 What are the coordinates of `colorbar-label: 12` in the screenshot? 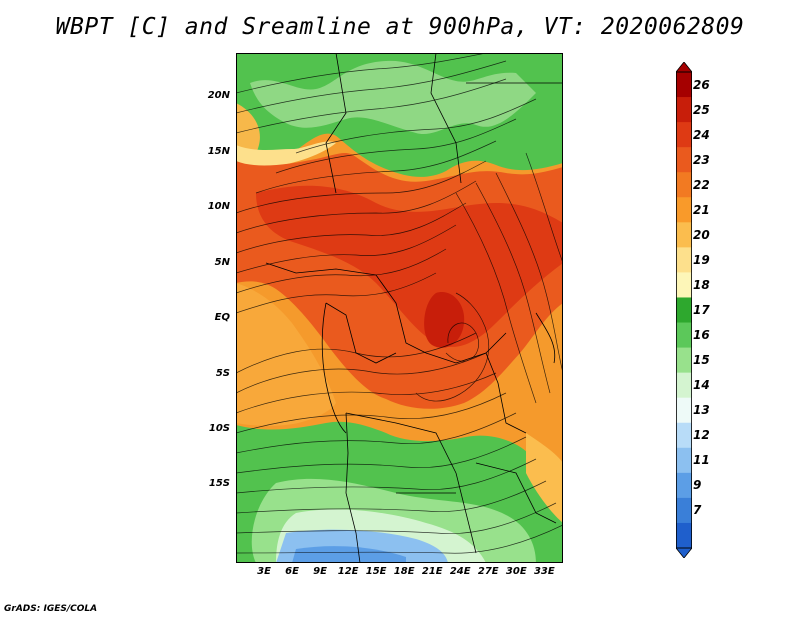 It's located at (701, 435).